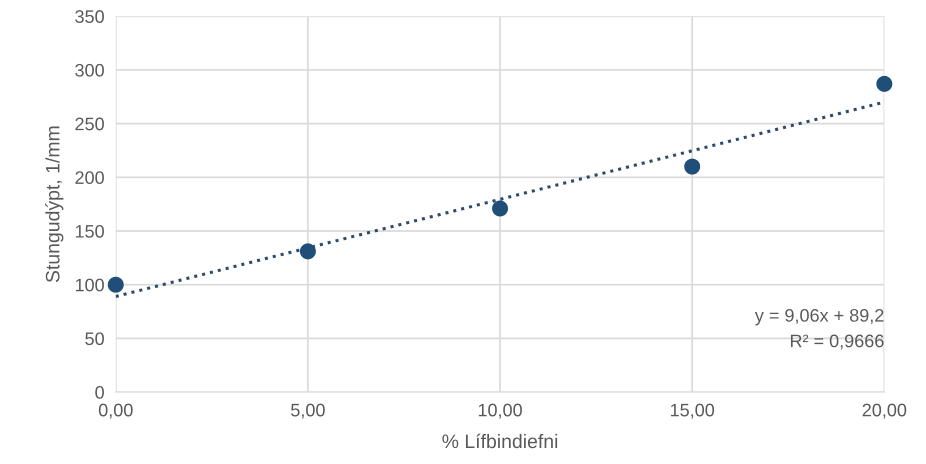 The width and height of the screenshot is (926, 464). What do you see at coordinates (115, 411) in the screenshot?
I see `x-tick-label: 0,00` at bounding box center [115, 411].